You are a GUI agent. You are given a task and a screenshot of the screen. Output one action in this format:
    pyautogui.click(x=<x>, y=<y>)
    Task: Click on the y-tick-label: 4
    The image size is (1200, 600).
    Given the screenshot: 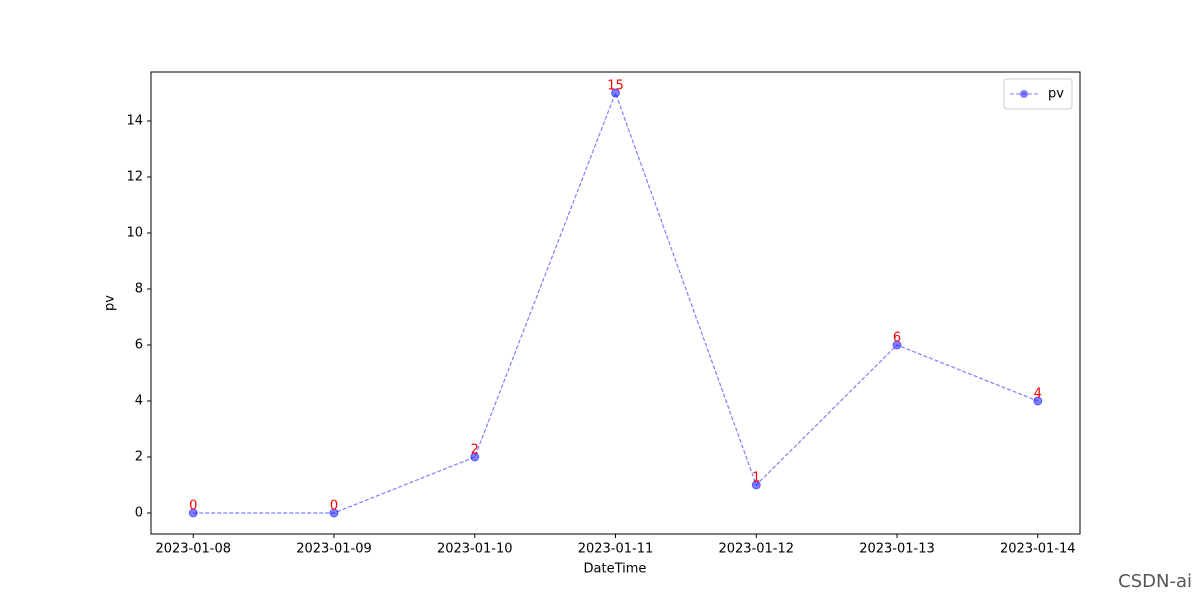 What is the action you would take?
    pyautogui.click(x=139, y=401)
    